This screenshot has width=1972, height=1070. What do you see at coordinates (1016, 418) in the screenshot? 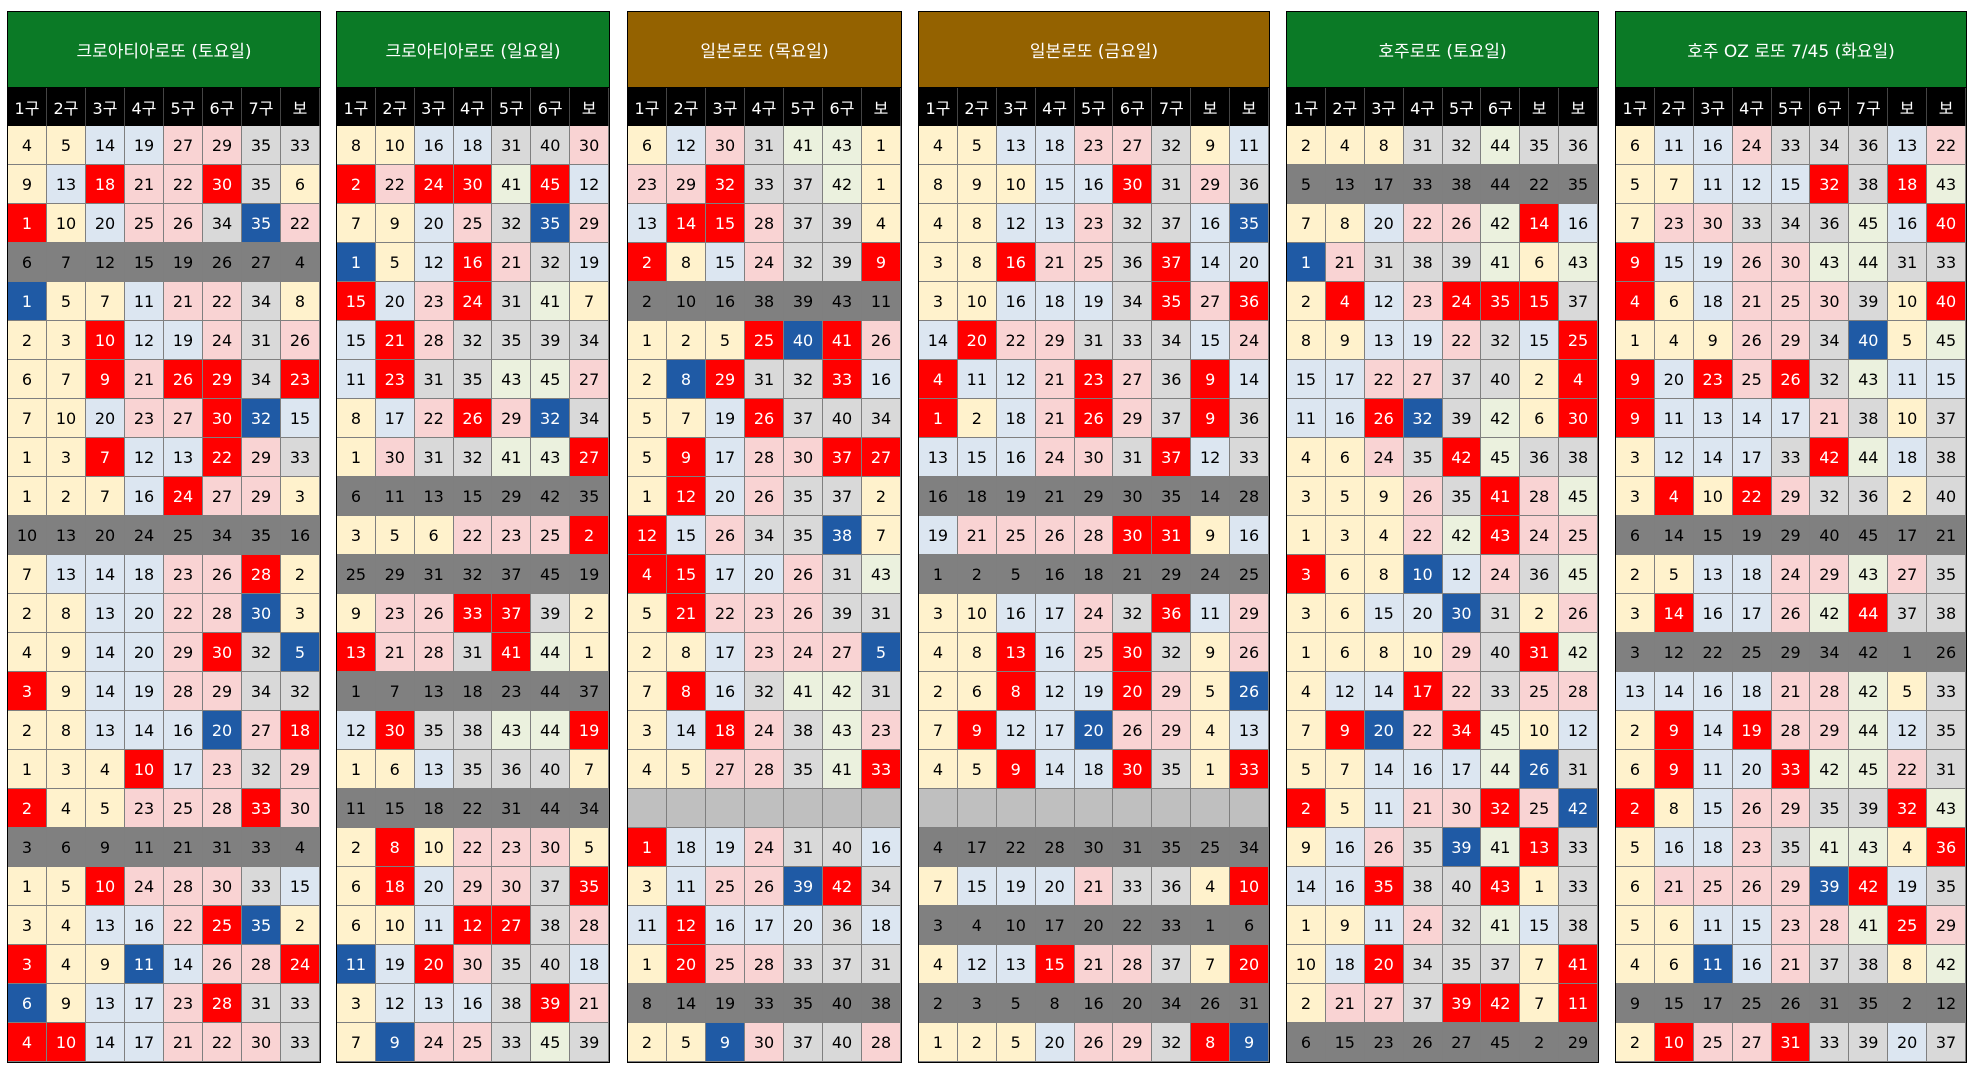
I see `number-cell: 18` at bounding box center [1016, 418].